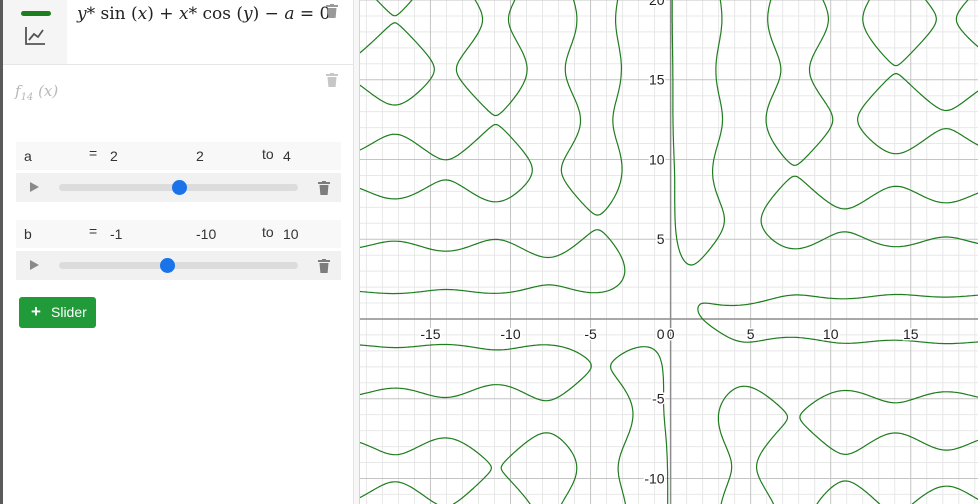 The width and height of the screenshot is (978, 504). I want to click on slider-name: a, so click(28, 156).